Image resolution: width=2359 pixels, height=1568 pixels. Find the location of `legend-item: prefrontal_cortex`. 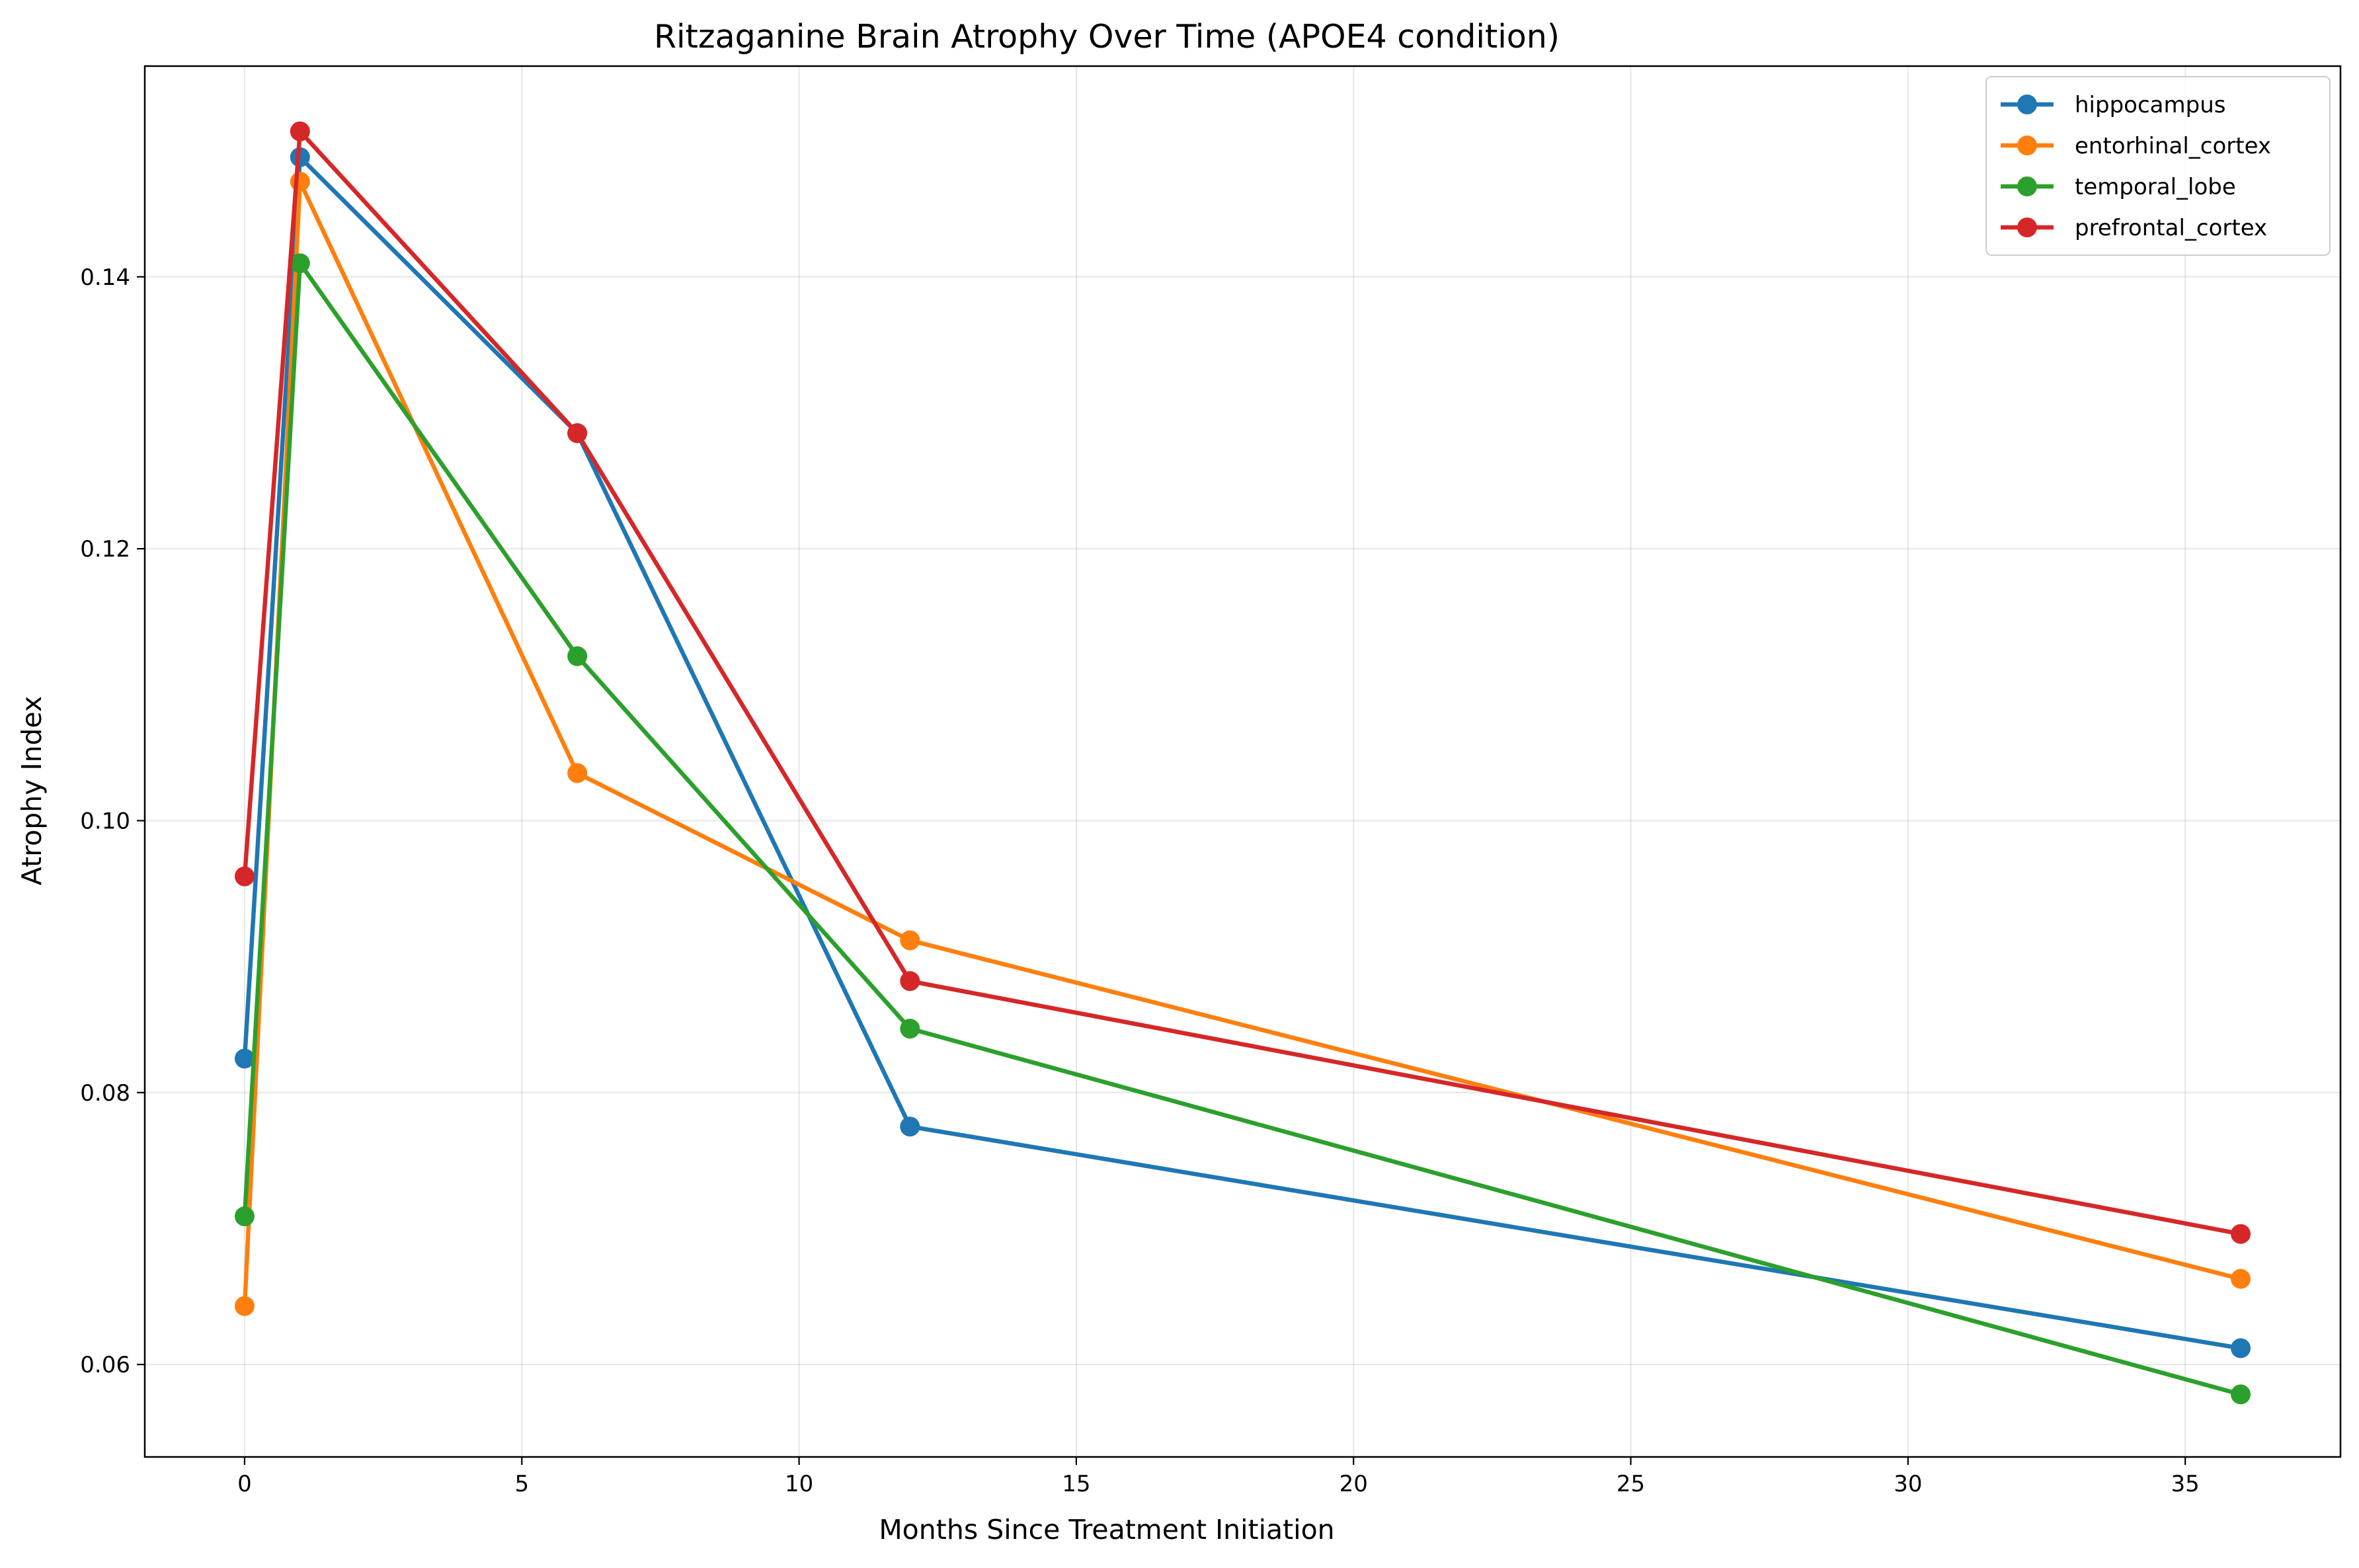

legend-item: prefrontal_cortex is located at coordinates (2134, 228).